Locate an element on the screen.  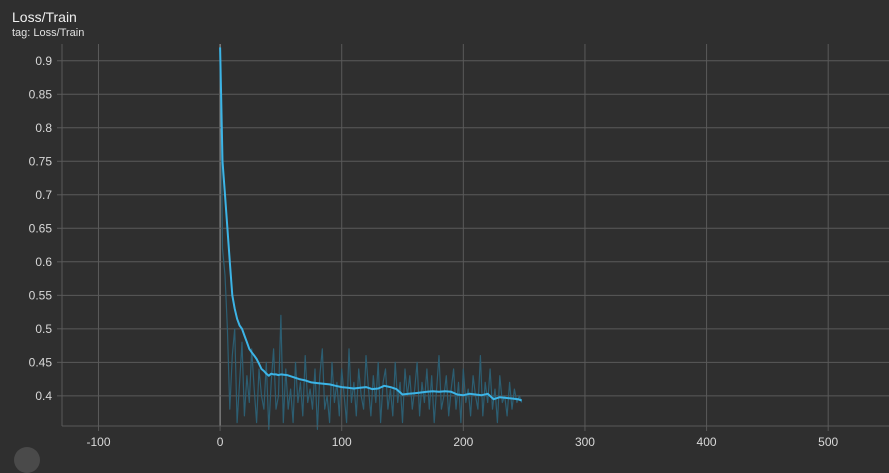
y-tick-label: 0.4 is located at coordinates (43, 396).